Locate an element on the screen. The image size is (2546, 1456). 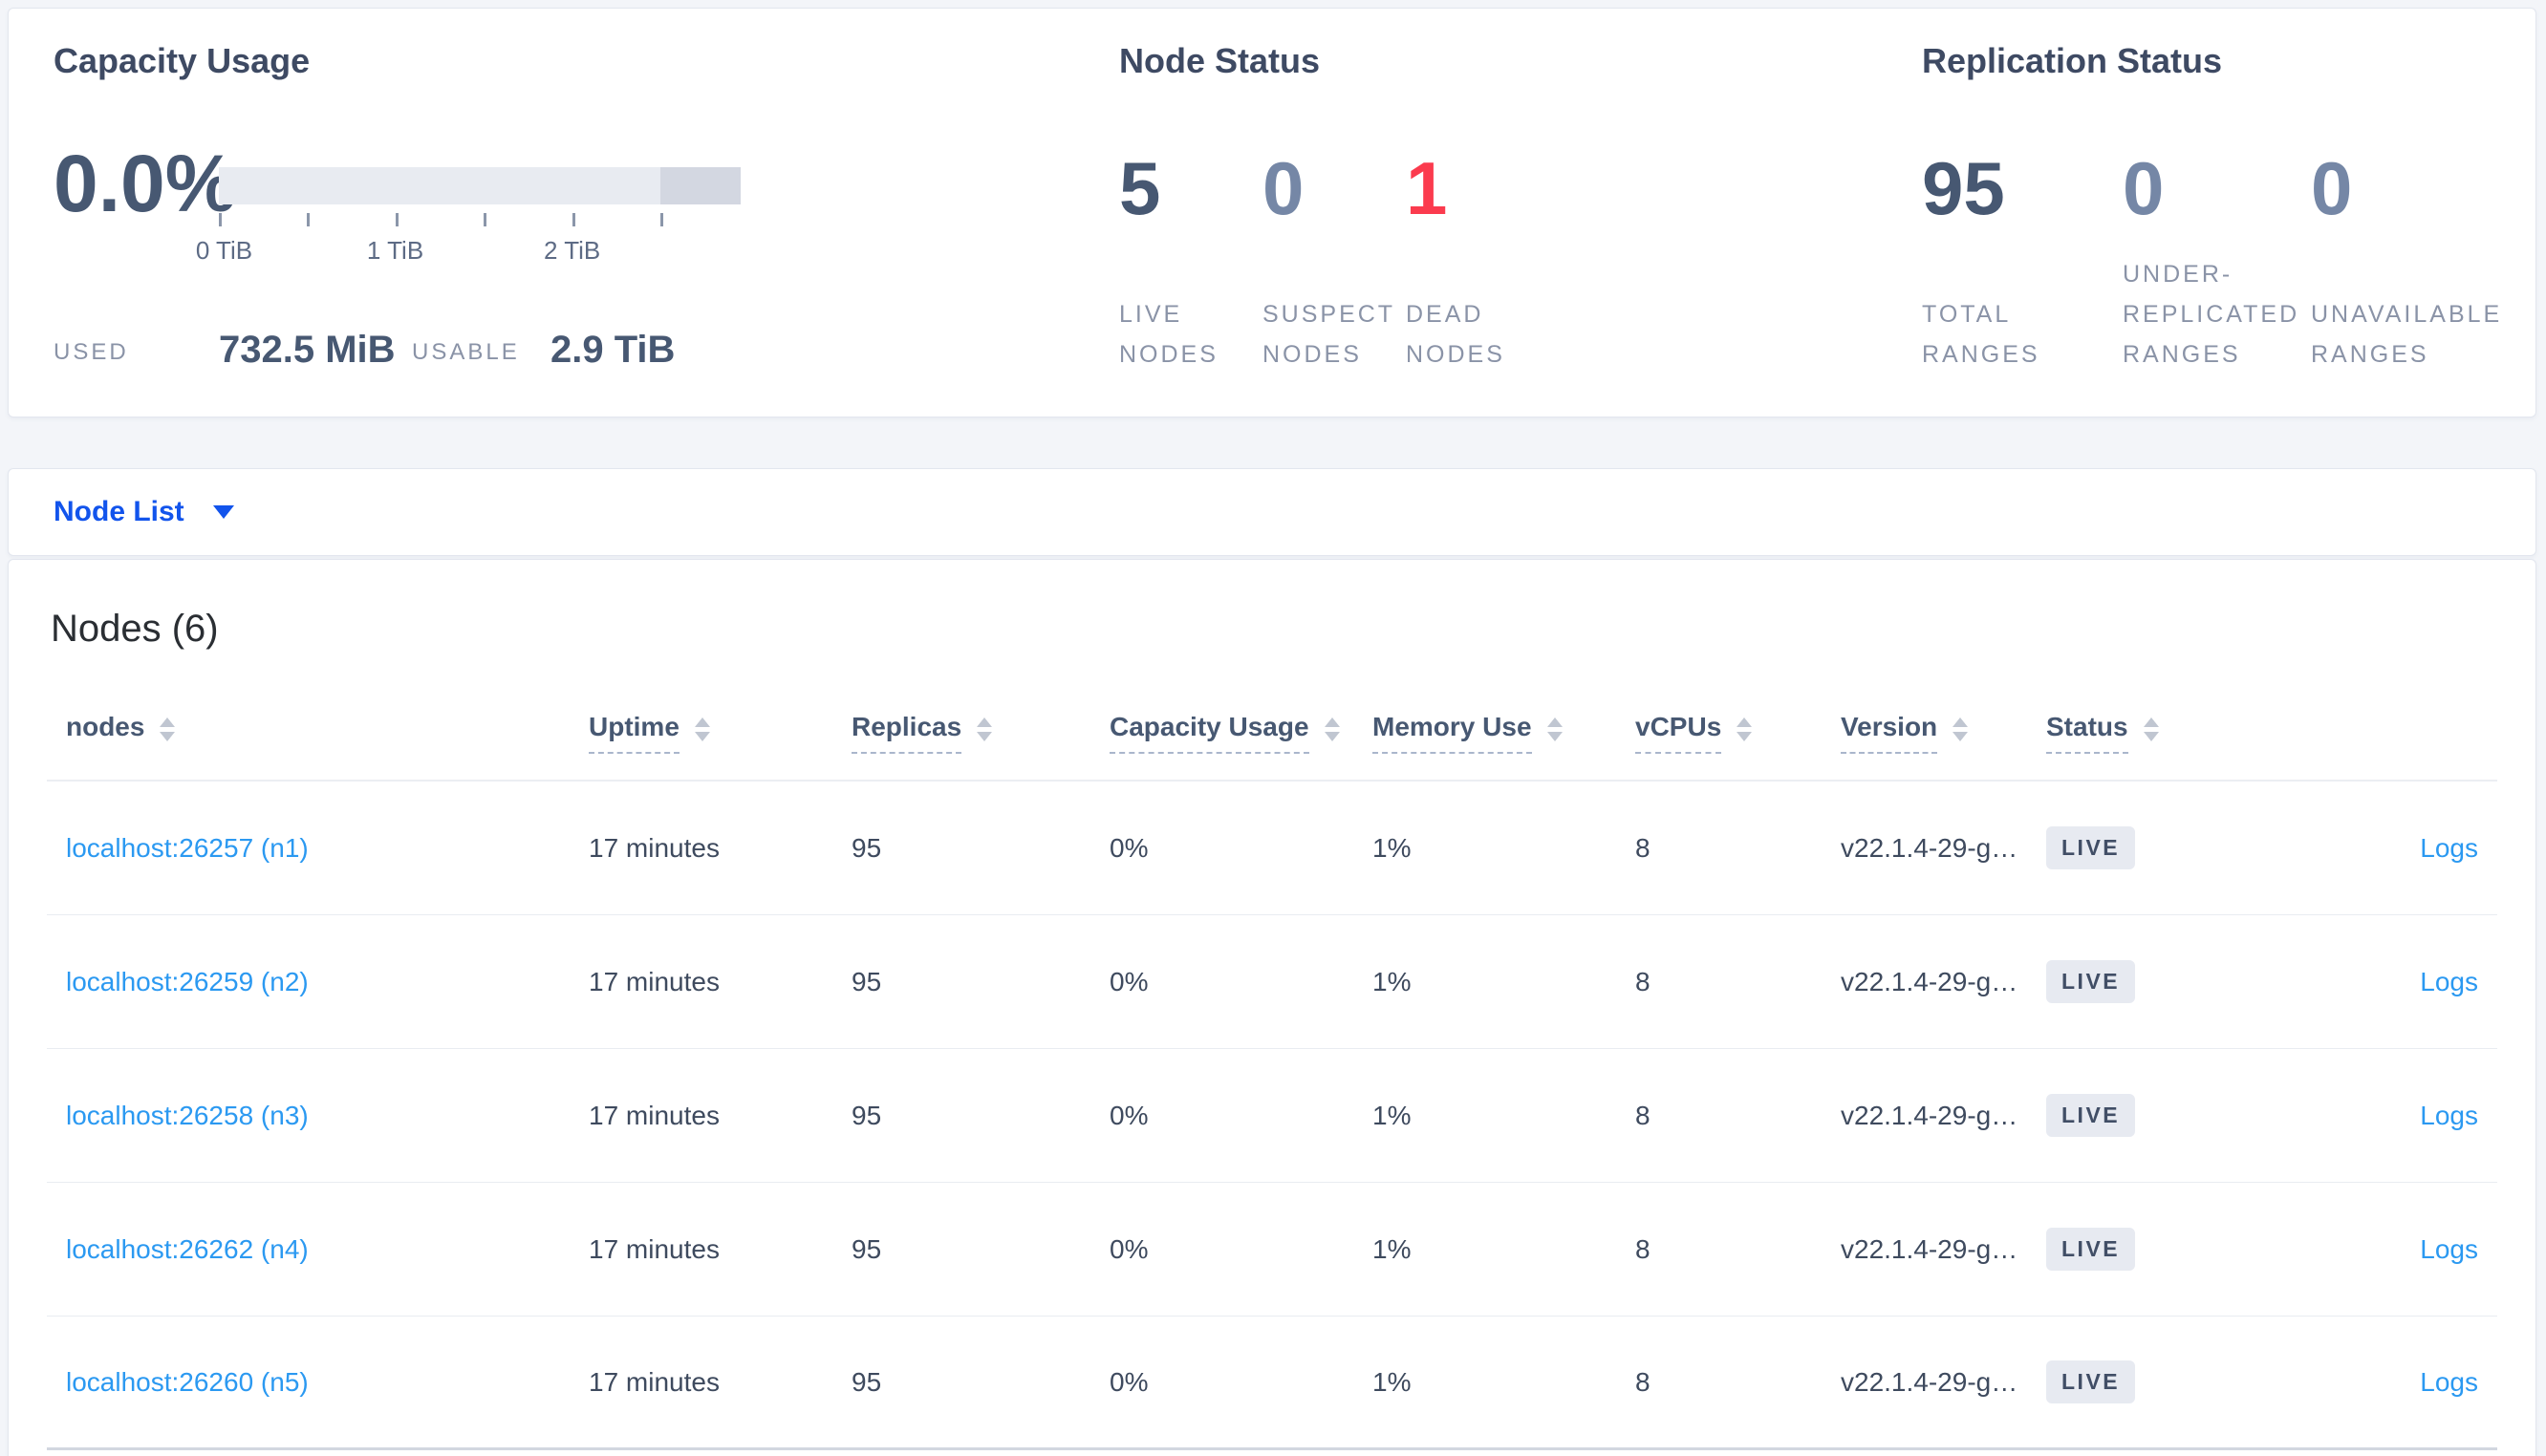
node-address-link: localhost:26257 (n1) is located at coordinates (187, 848).